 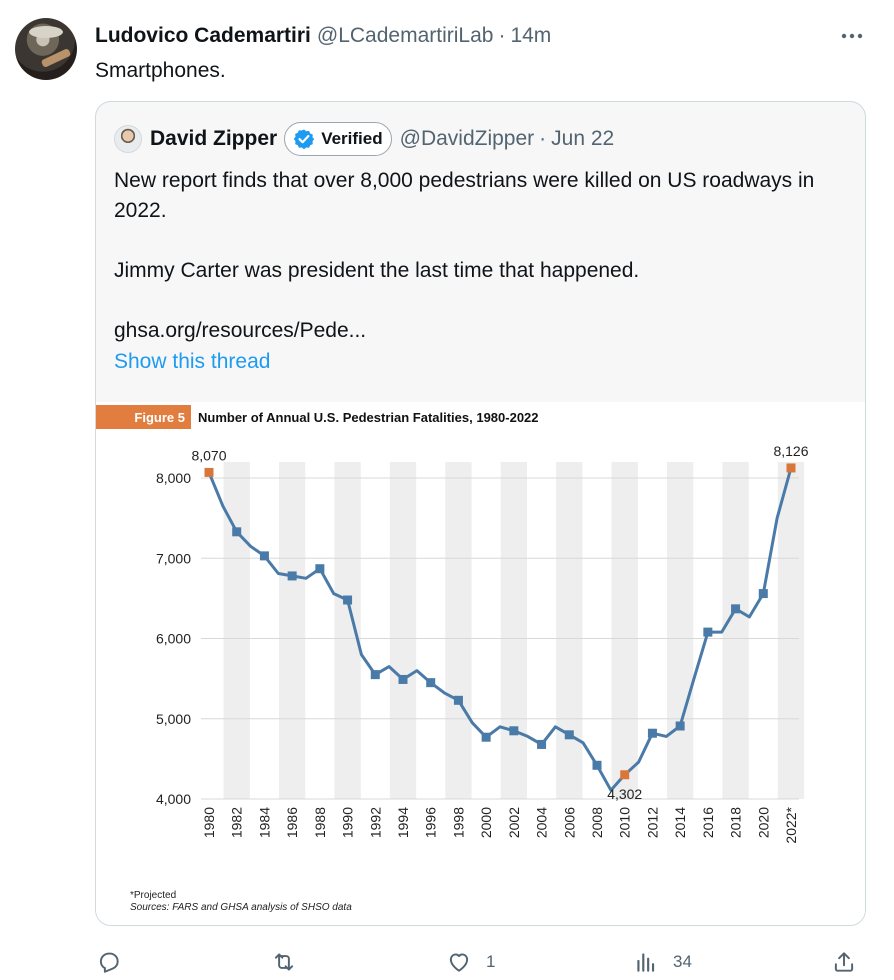 What do you see at coordinates (348, 822) in the screenshot?
I see `x-tick-label: 1990` at bounding box center [348, 822].